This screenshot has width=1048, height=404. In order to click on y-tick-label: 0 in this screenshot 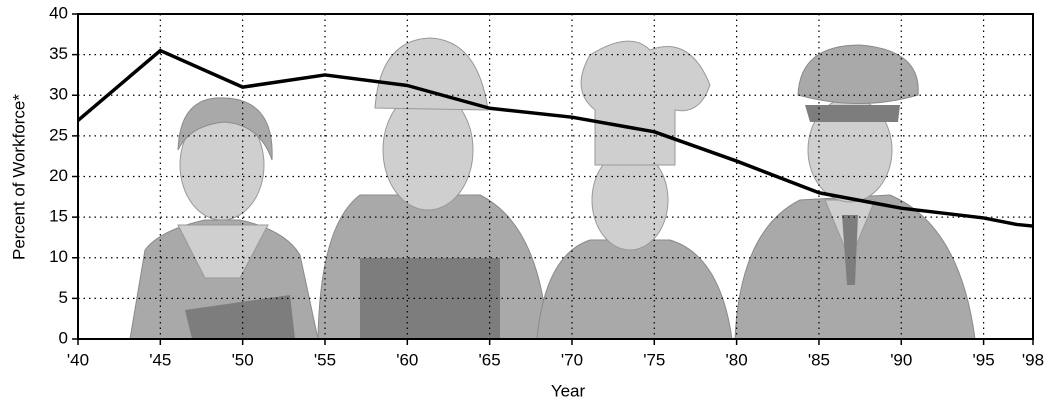, I will do `click(63, 337)`.